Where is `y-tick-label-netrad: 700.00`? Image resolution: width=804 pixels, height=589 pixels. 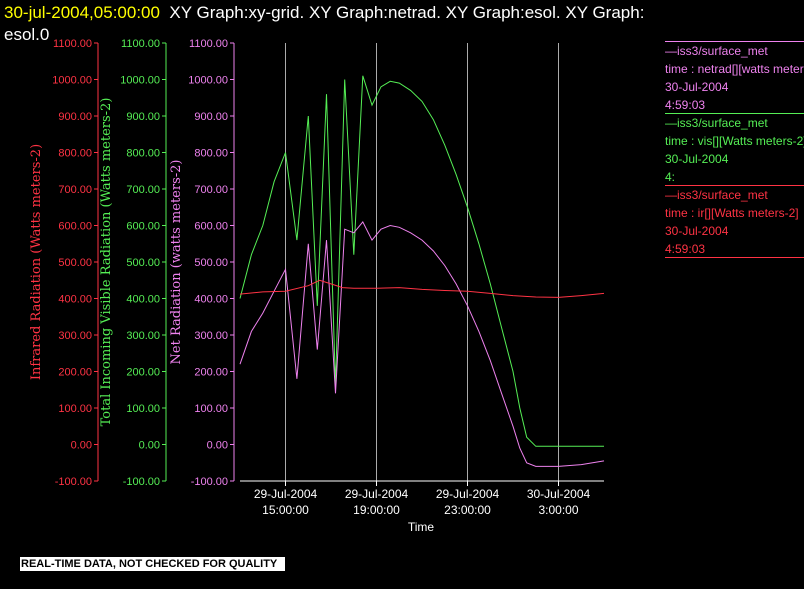
y-tick-label-netrad: 700.00 is located at coordinates (211, 190).